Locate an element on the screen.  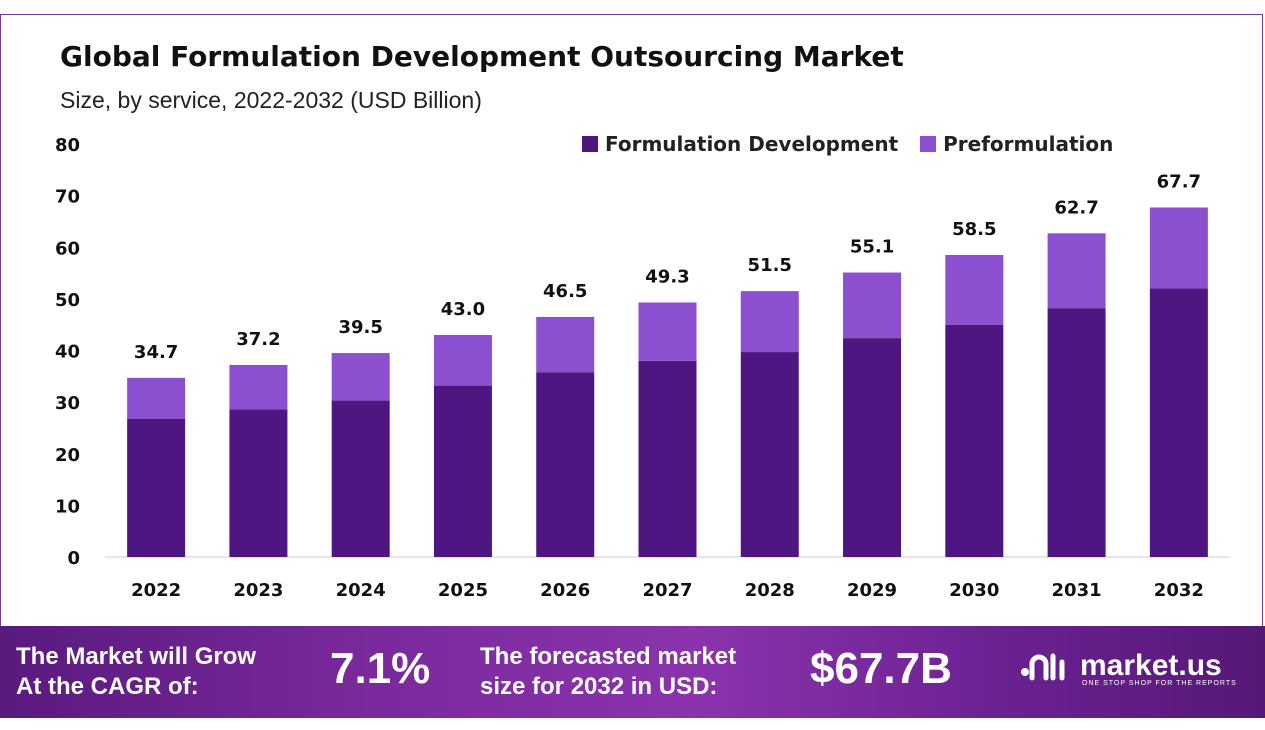
bar-formulation-development-2029 is located at coordinates (872, 447).